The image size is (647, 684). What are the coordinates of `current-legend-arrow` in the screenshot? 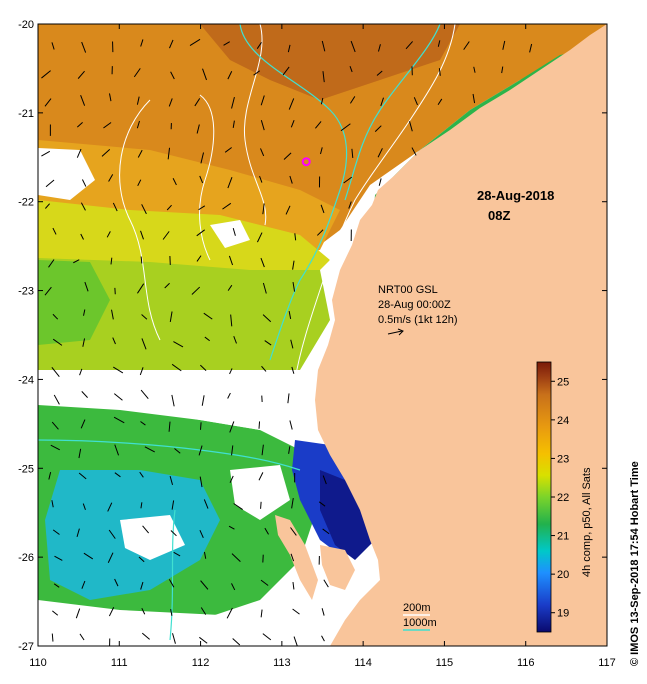 It's located at (395, 332).